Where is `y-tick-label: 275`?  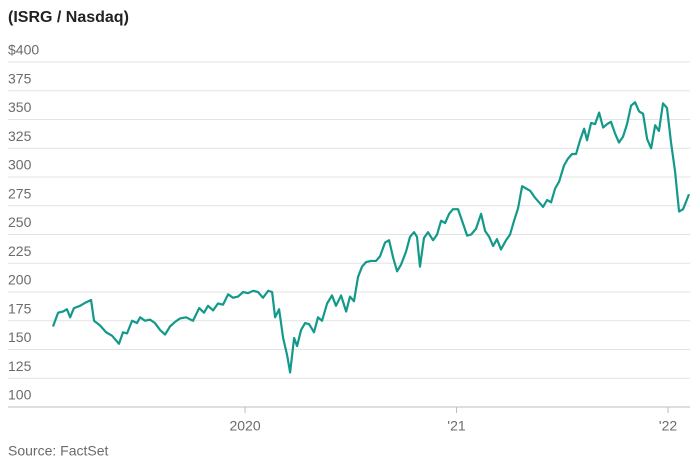
y-tick-label: 275 is located at coordinates (20, 193).